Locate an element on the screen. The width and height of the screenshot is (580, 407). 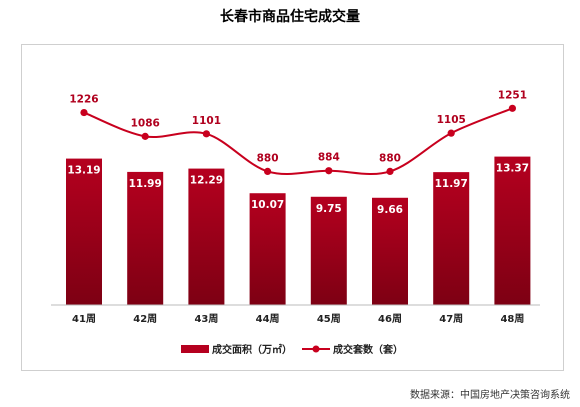
bar-value-label: 11.99 is located at coordinates (145, 184).